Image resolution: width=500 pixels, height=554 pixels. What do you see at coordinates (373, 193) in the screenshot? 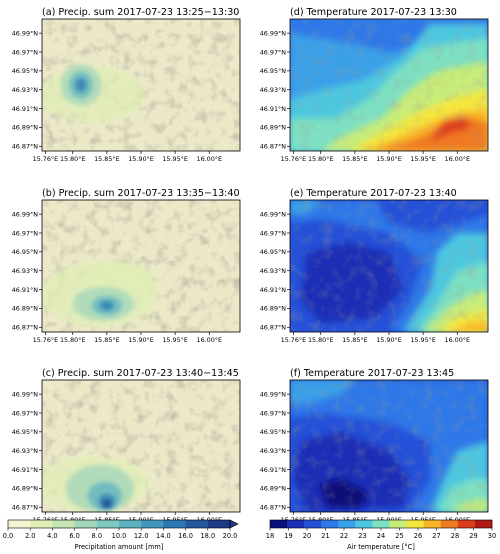
I see `panel-title: (e) Temperature 2017-07-23 13:40` at bounding box center [373, 193].